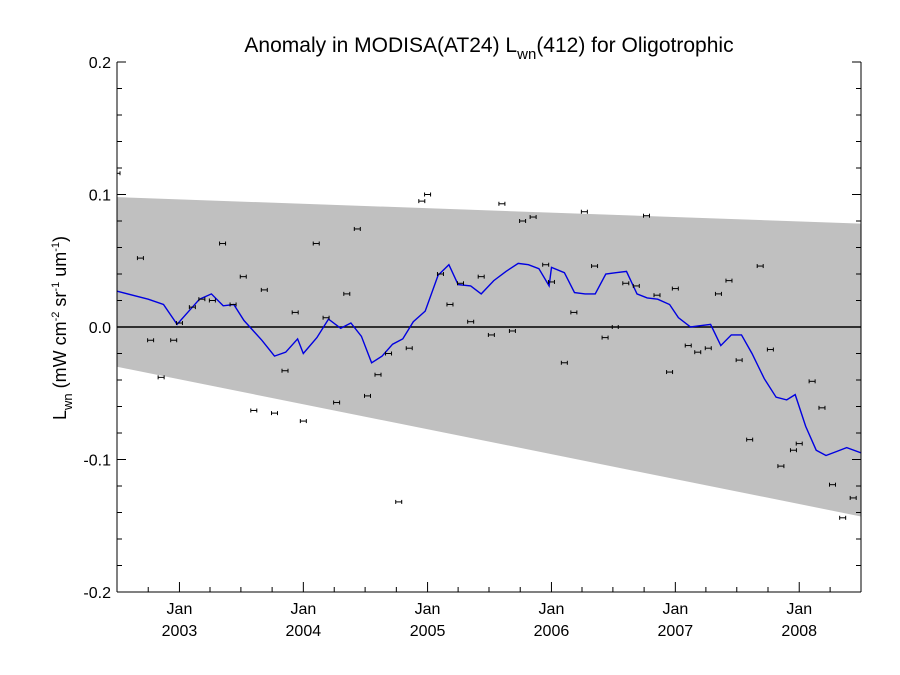  Describe the element at coordinates (97, 461) in the screenshot. I see `y-tick-label: -0.1` at that location.